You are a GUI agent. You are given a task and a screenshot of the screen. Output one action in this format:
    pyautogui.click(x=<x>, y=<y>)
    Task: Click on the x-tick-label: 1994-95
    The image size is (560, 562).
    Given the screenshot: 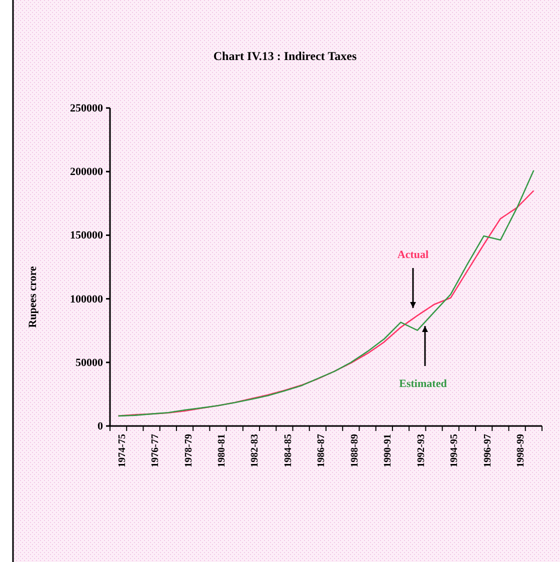 What is the action you would take?
    pyautogui.click(x=454, y=451)
    